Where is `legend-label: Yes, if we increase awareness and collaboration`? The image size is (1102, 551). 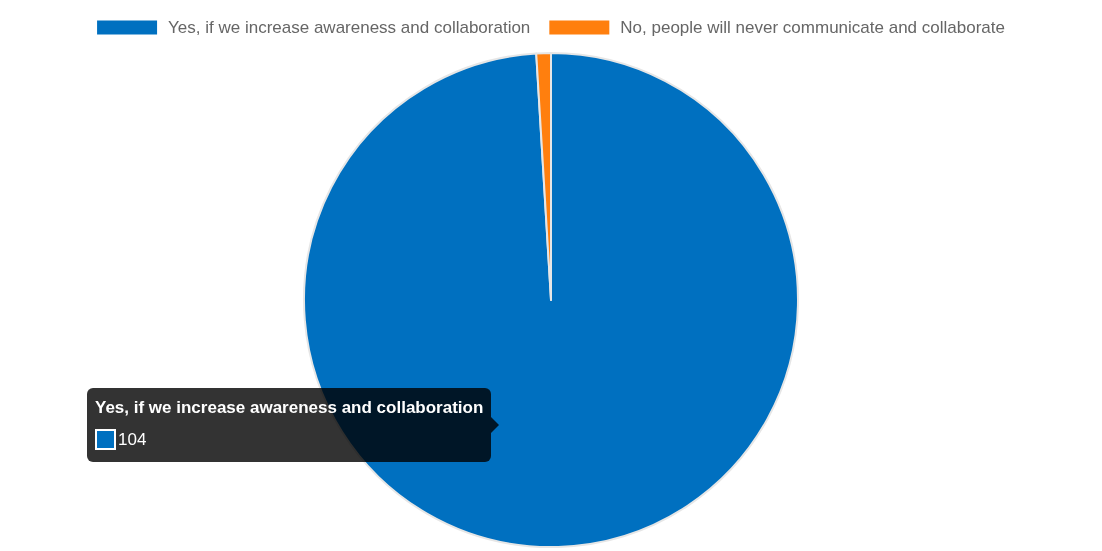 legend-label: Yes, if we increase awareness and collaboration is located at coordinates (349, 27).